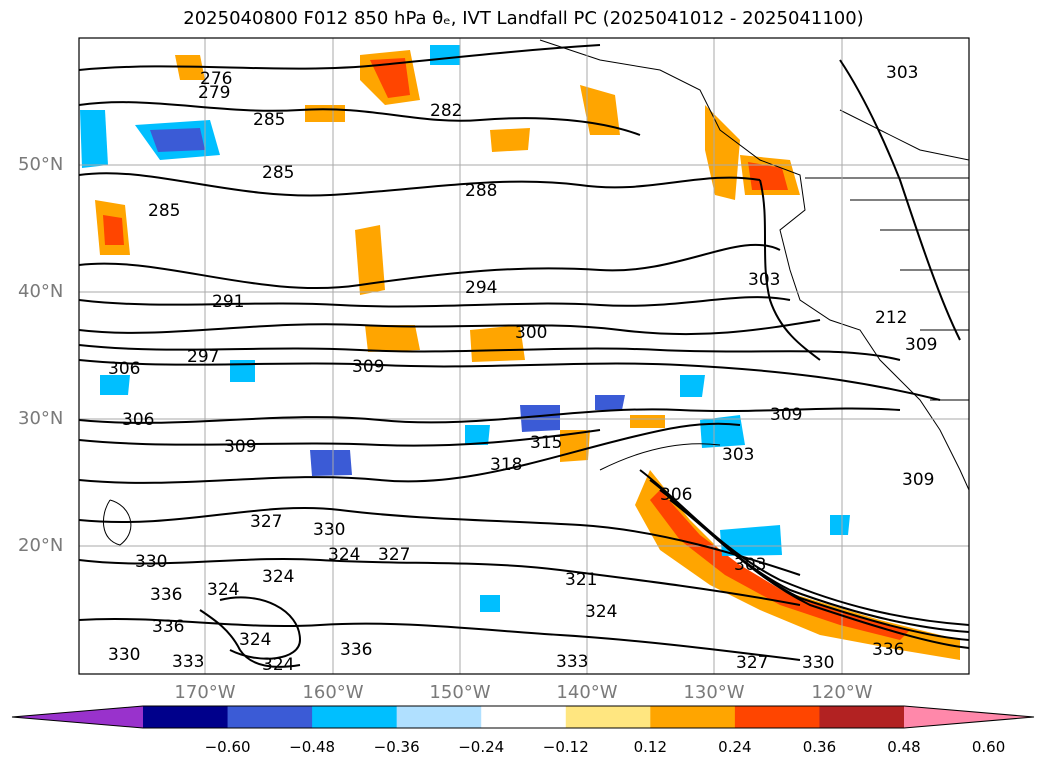 This screenshot has height=767, width=1047. What do you see at coordinates (41, 291) in the screenshot?
I see `lat-label: 40°N` at bounding box center [41, 291].